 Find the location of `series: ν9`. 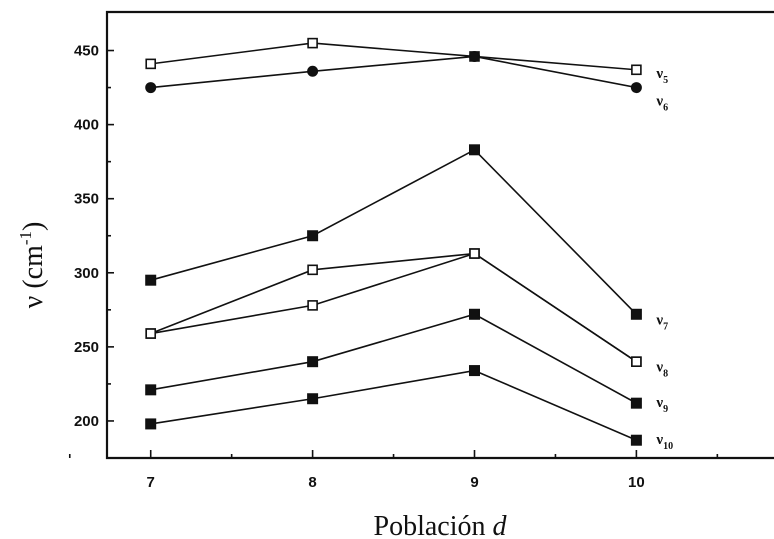

series: ν9 is located at coordinates (406, 361).